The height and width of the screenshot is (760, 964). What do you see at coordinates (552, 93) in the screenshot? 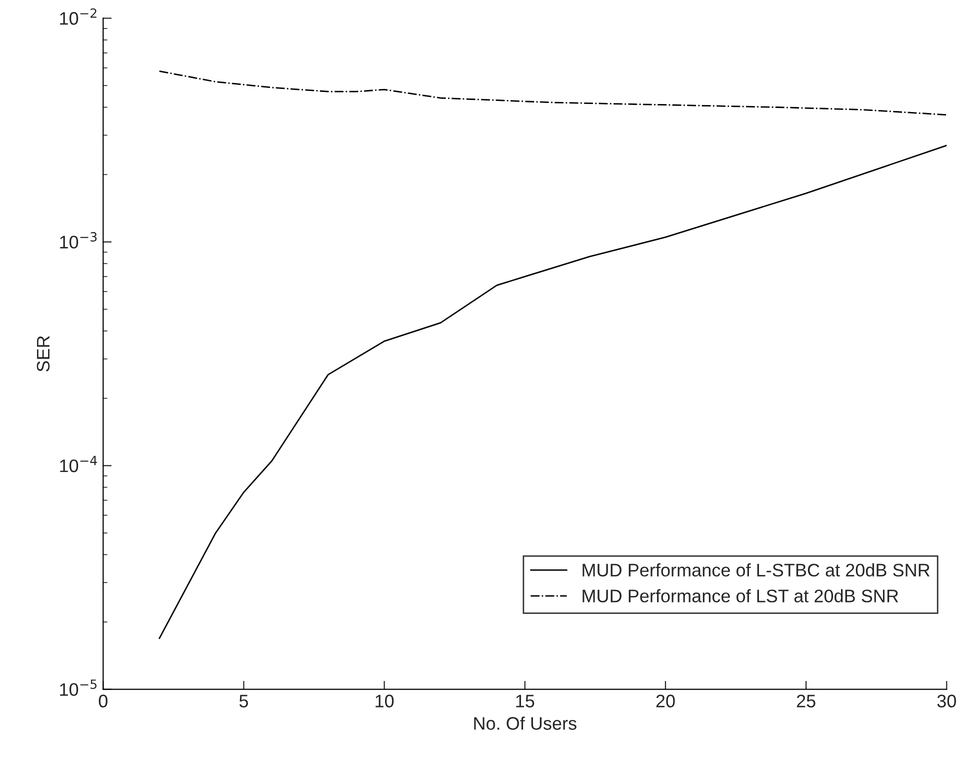
I see `line-series` at bounding box center [552, 93].